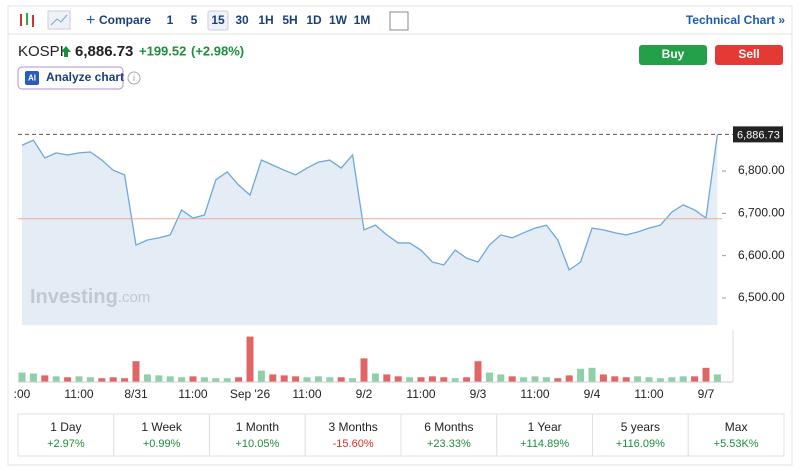 The image size is (800, 471). I want to click on period-label: 6 Months, so click(448, 427).